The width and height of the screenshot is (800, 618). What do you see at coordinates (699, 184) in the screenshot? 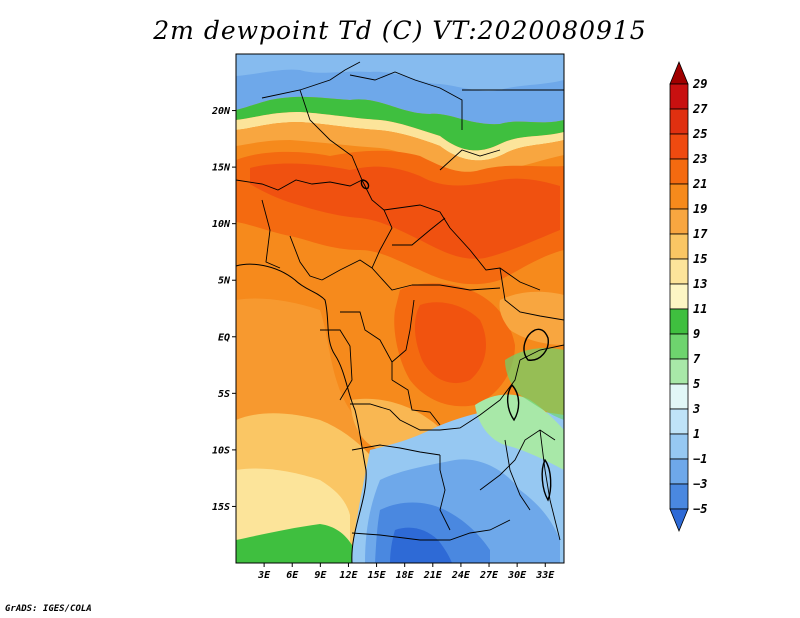
I see `colorbar-label: 21` at bounding box center [699, 184].